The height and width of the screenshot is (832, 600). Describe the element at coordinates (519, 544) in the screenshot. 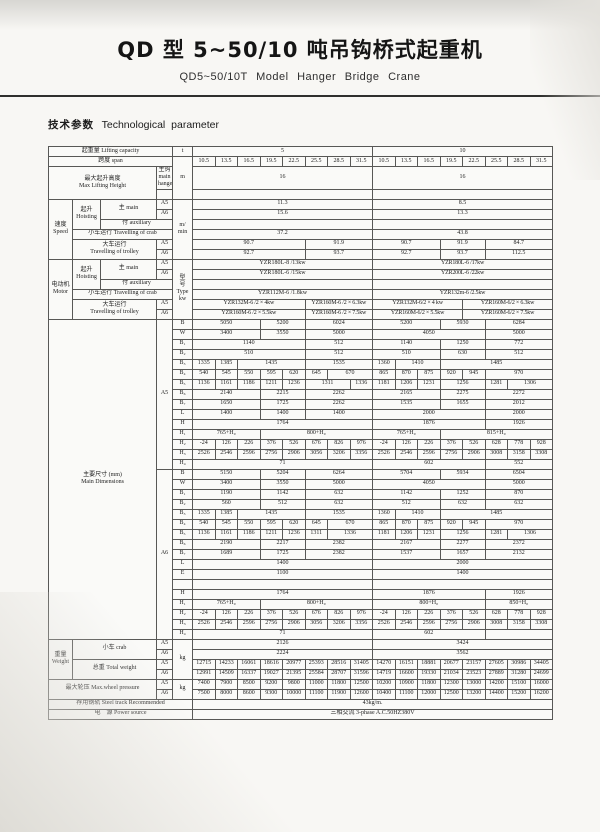

I see `table-cell: 2372` at that location.